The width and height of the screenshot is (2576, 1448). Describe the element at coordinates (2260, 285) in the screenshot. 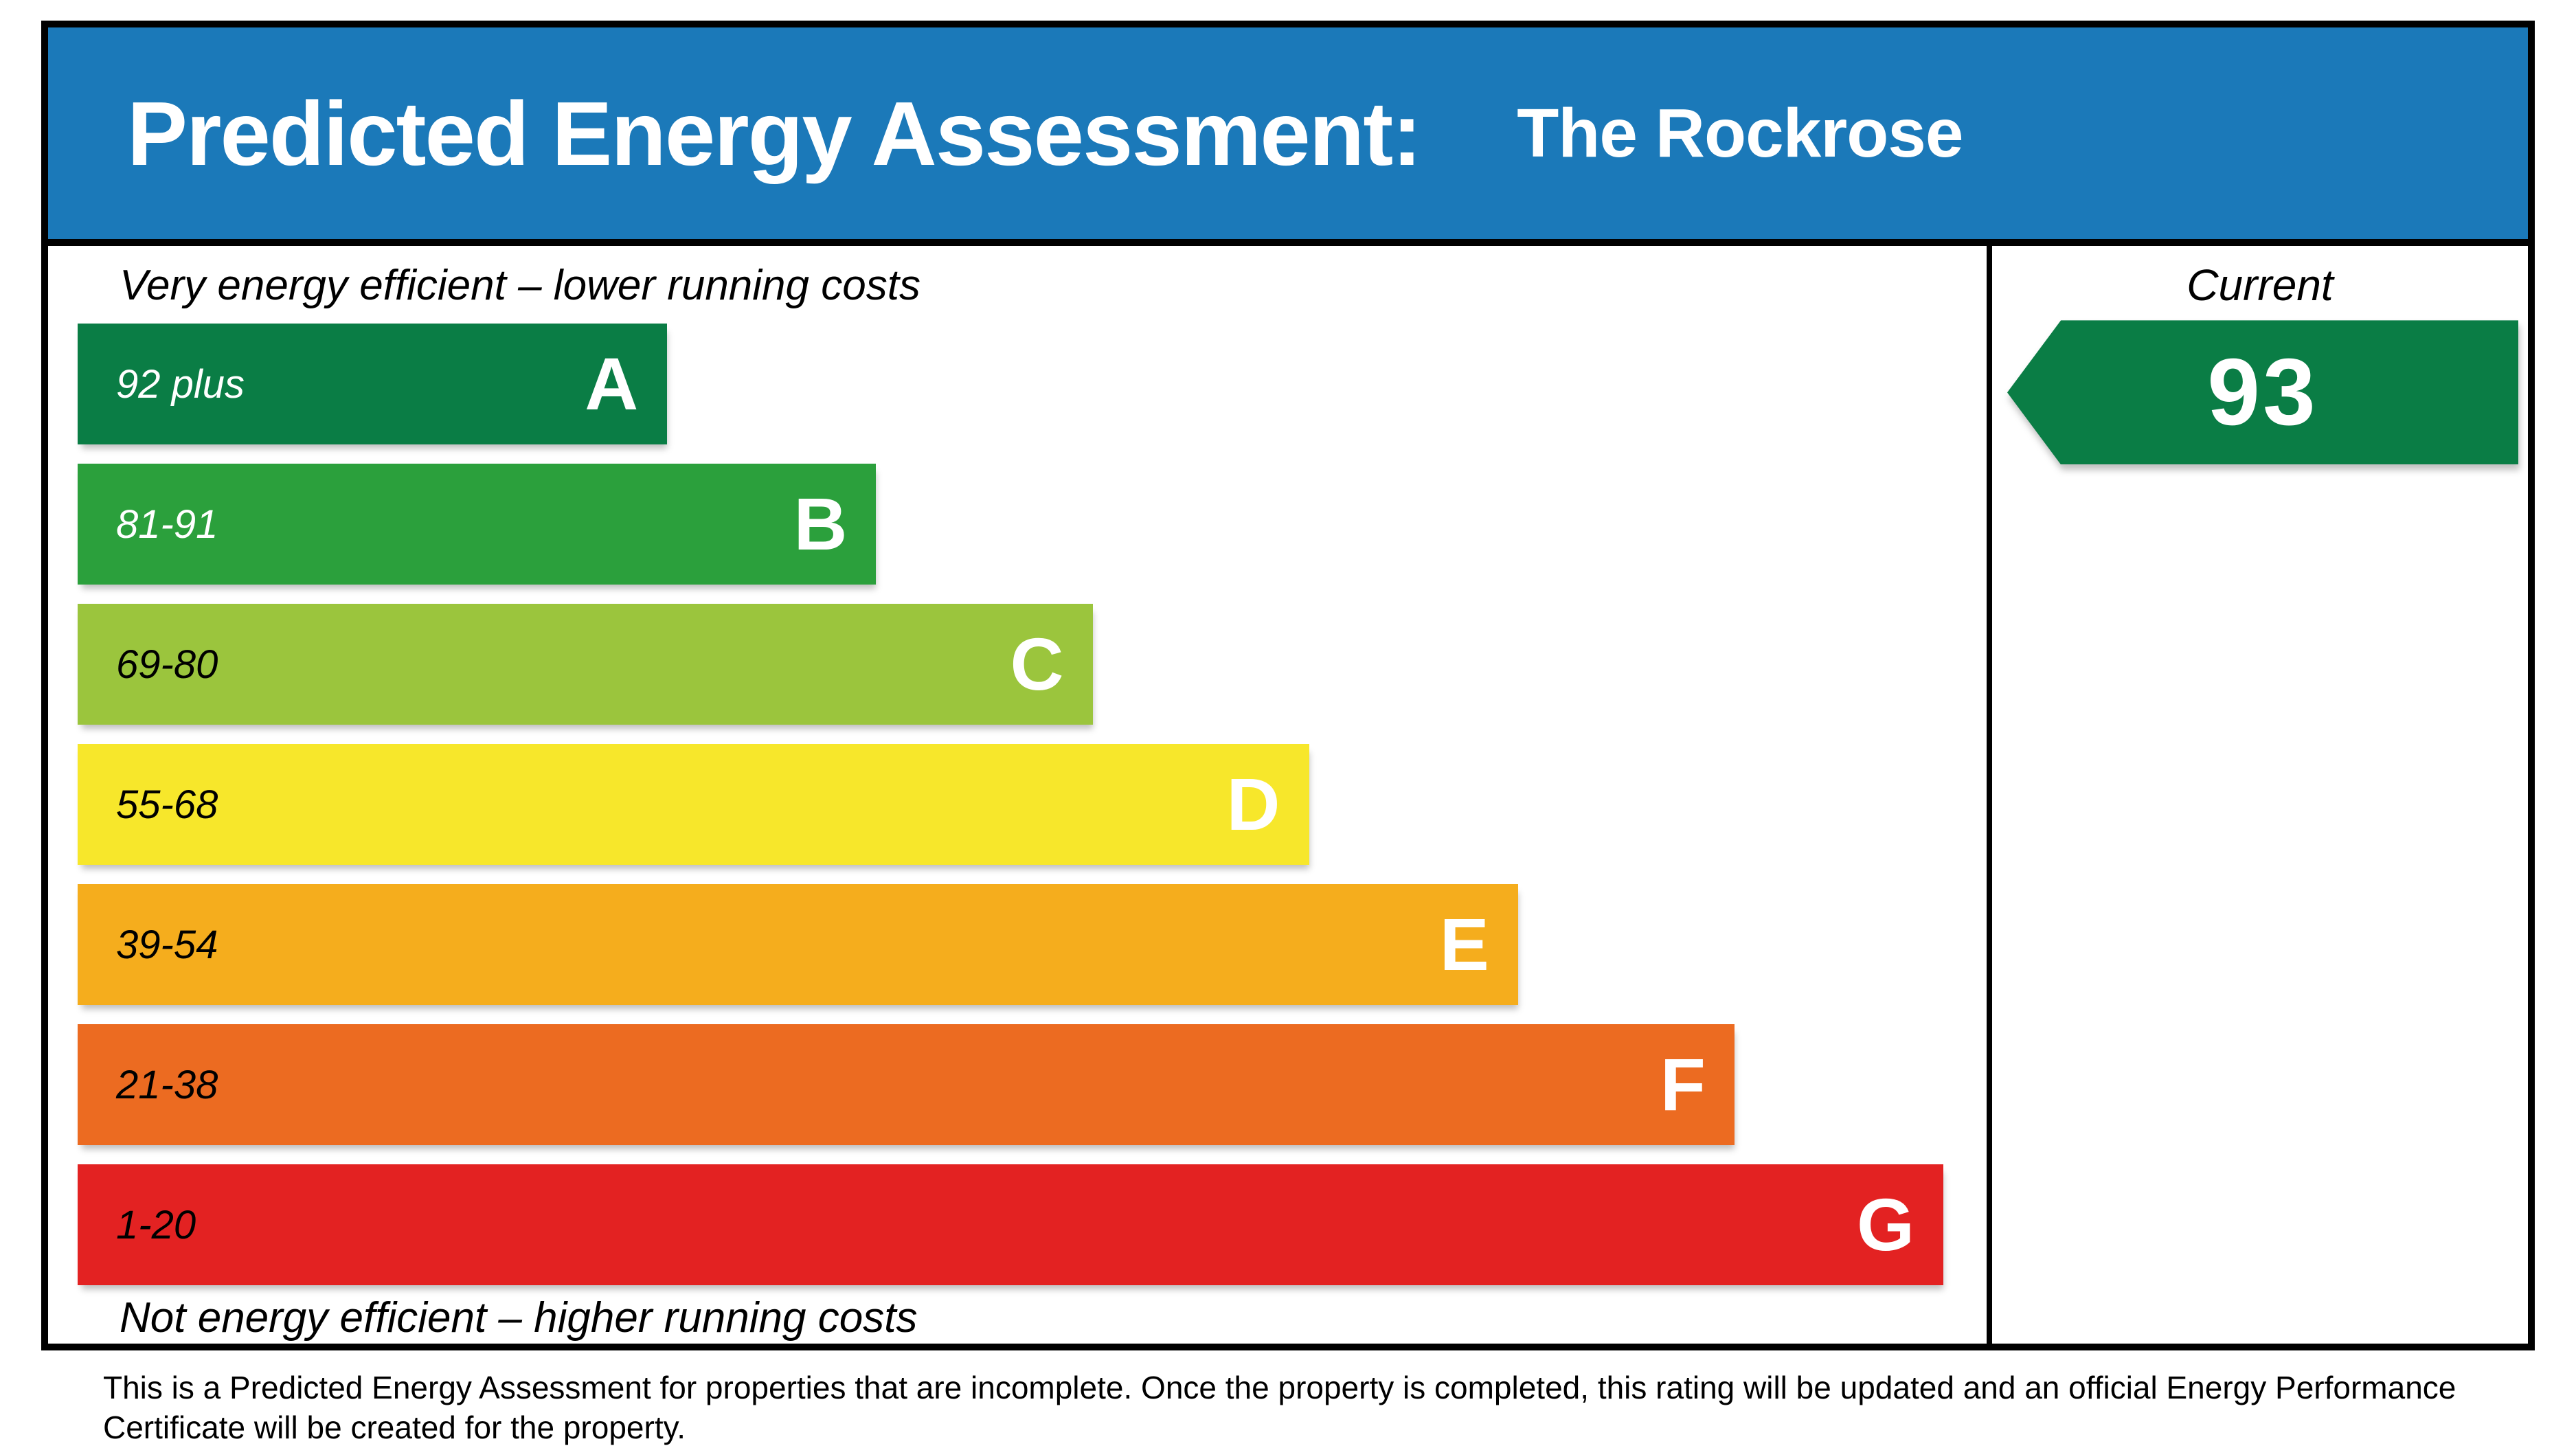

I see `current-label: Current` at that location.